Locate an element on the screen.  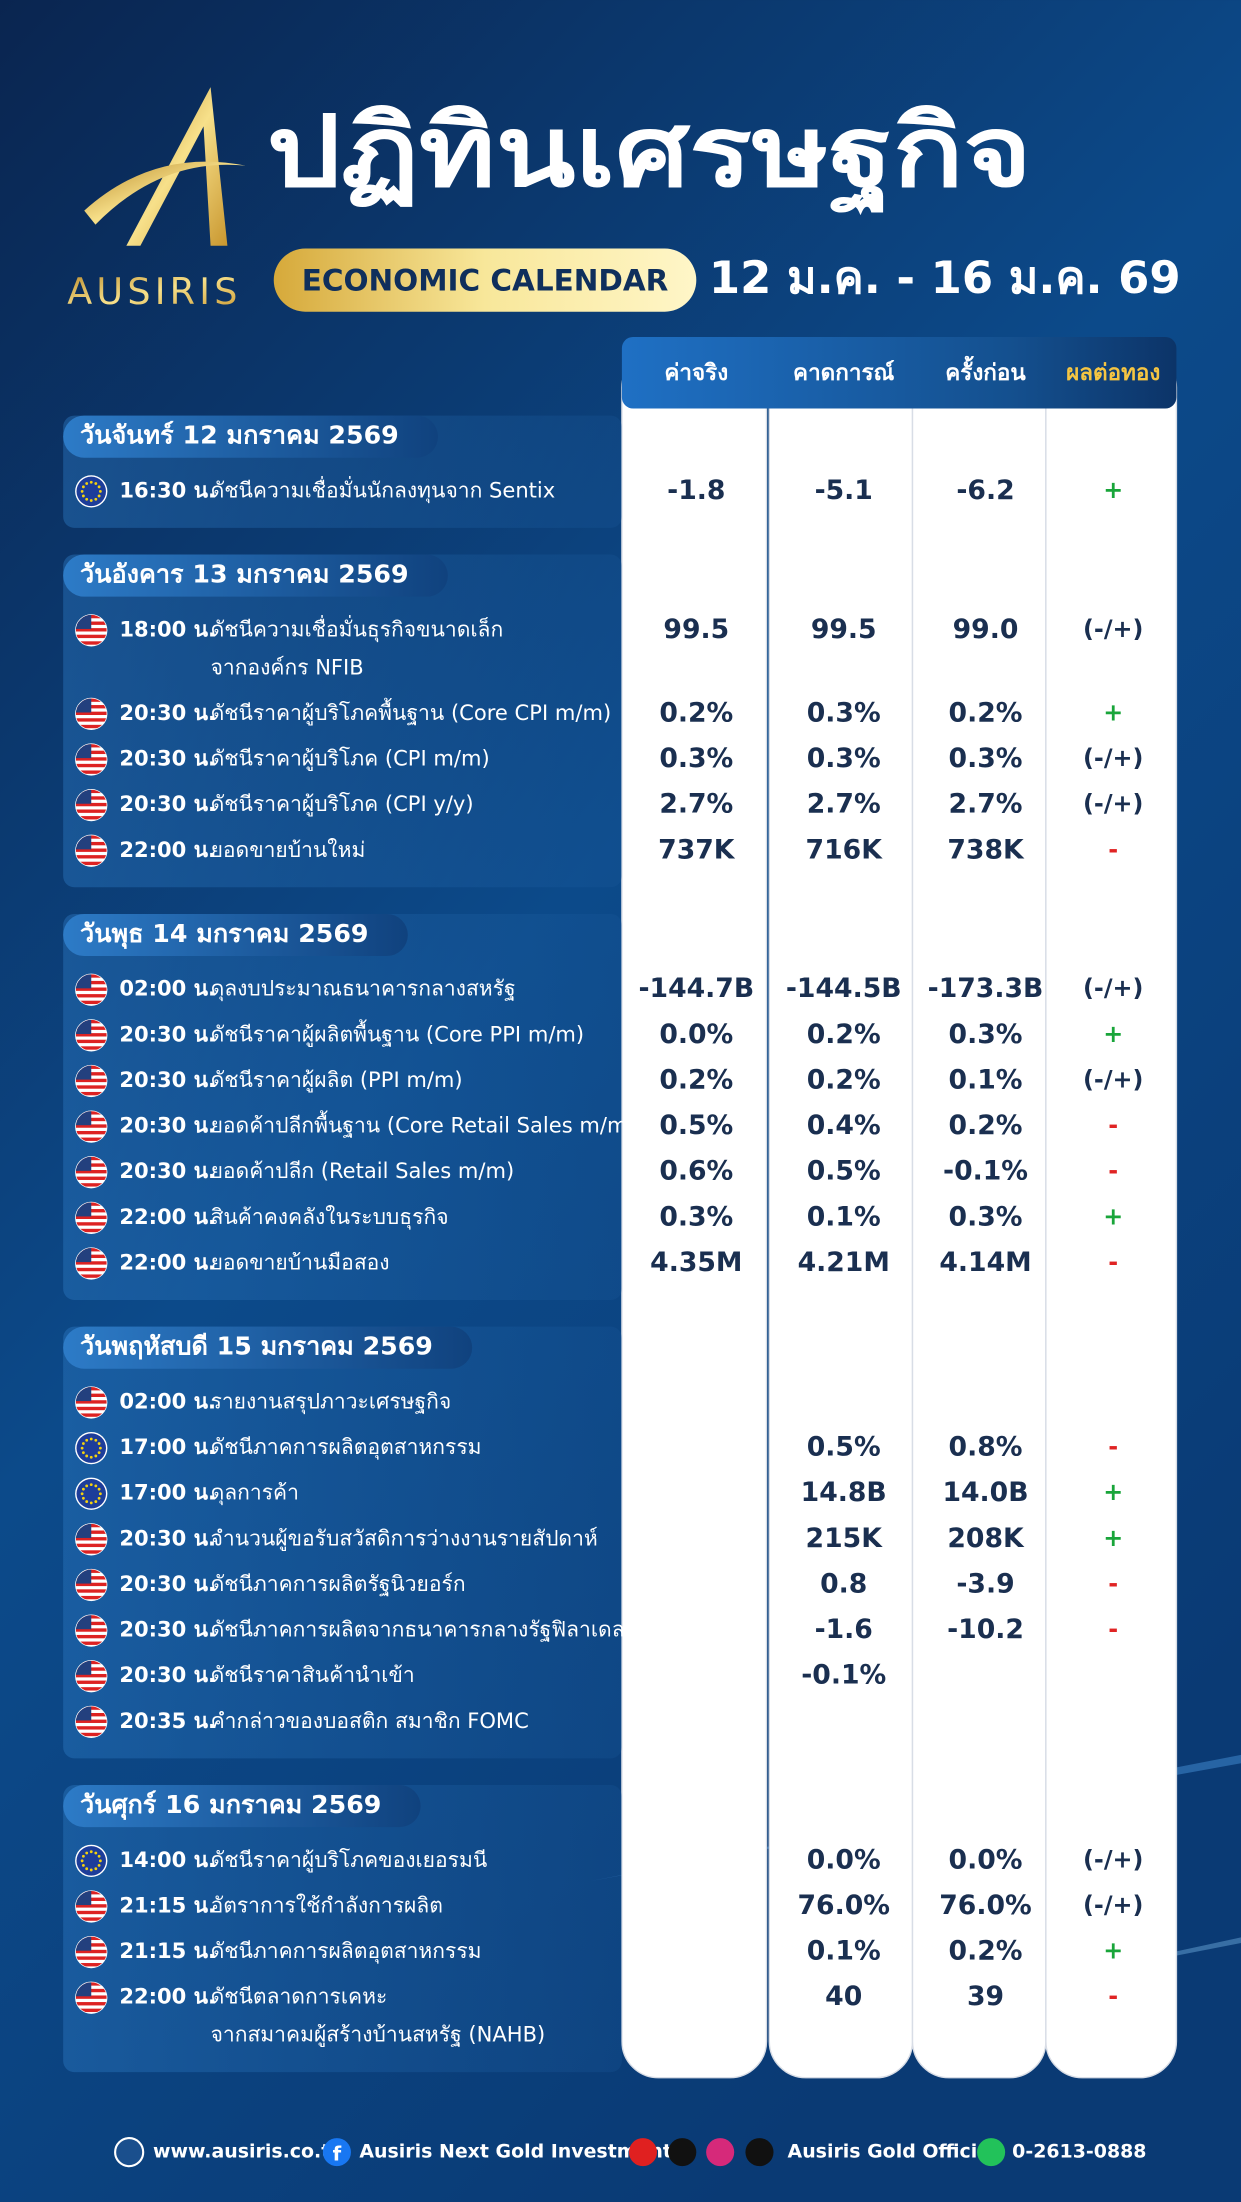
event-value: -0.1% is located at coordinates (985, 1171).